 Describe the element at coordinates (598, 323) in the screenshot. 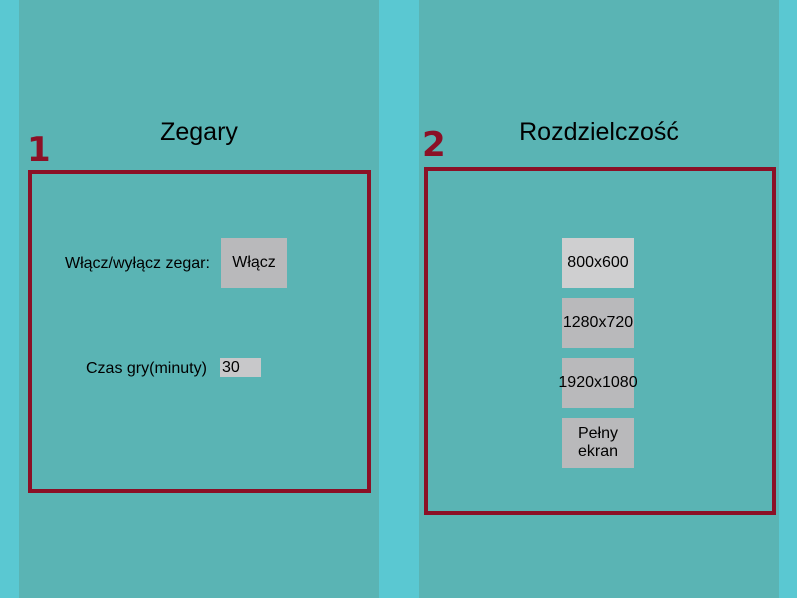

I see `resolution-1280x720-button: 1280x720` at that location.